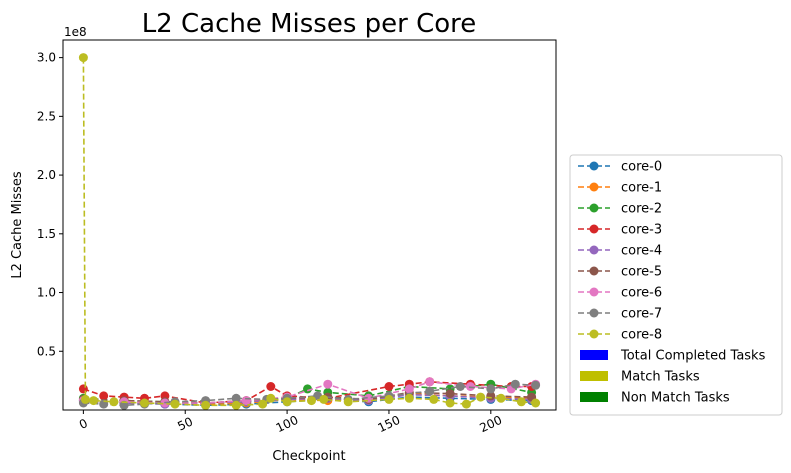 This screenshot has width=791, height=473. I want to click on x-tick-label: 150, so click(389, 424).